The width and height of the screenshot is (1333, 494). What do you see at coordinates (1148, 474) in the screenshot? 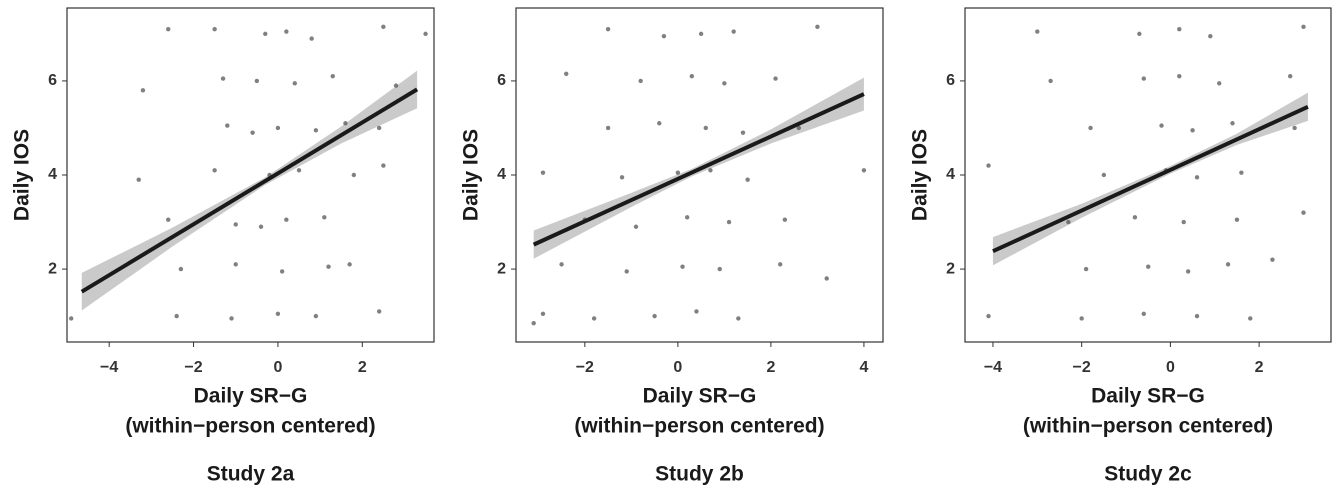
I see `panel-title: Study 2c` at bounding box center [1148, 474].